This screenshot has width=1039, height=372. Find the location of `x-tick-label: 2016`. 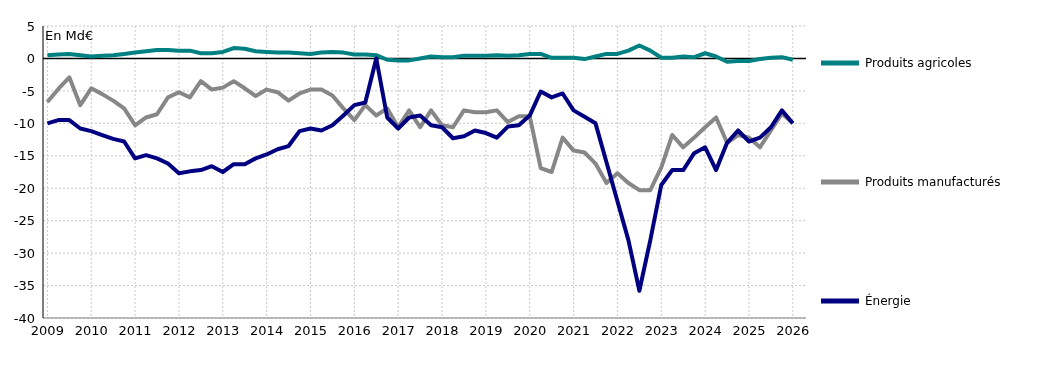

x-tick-label: 2016 is located at coordinates (354, 331).